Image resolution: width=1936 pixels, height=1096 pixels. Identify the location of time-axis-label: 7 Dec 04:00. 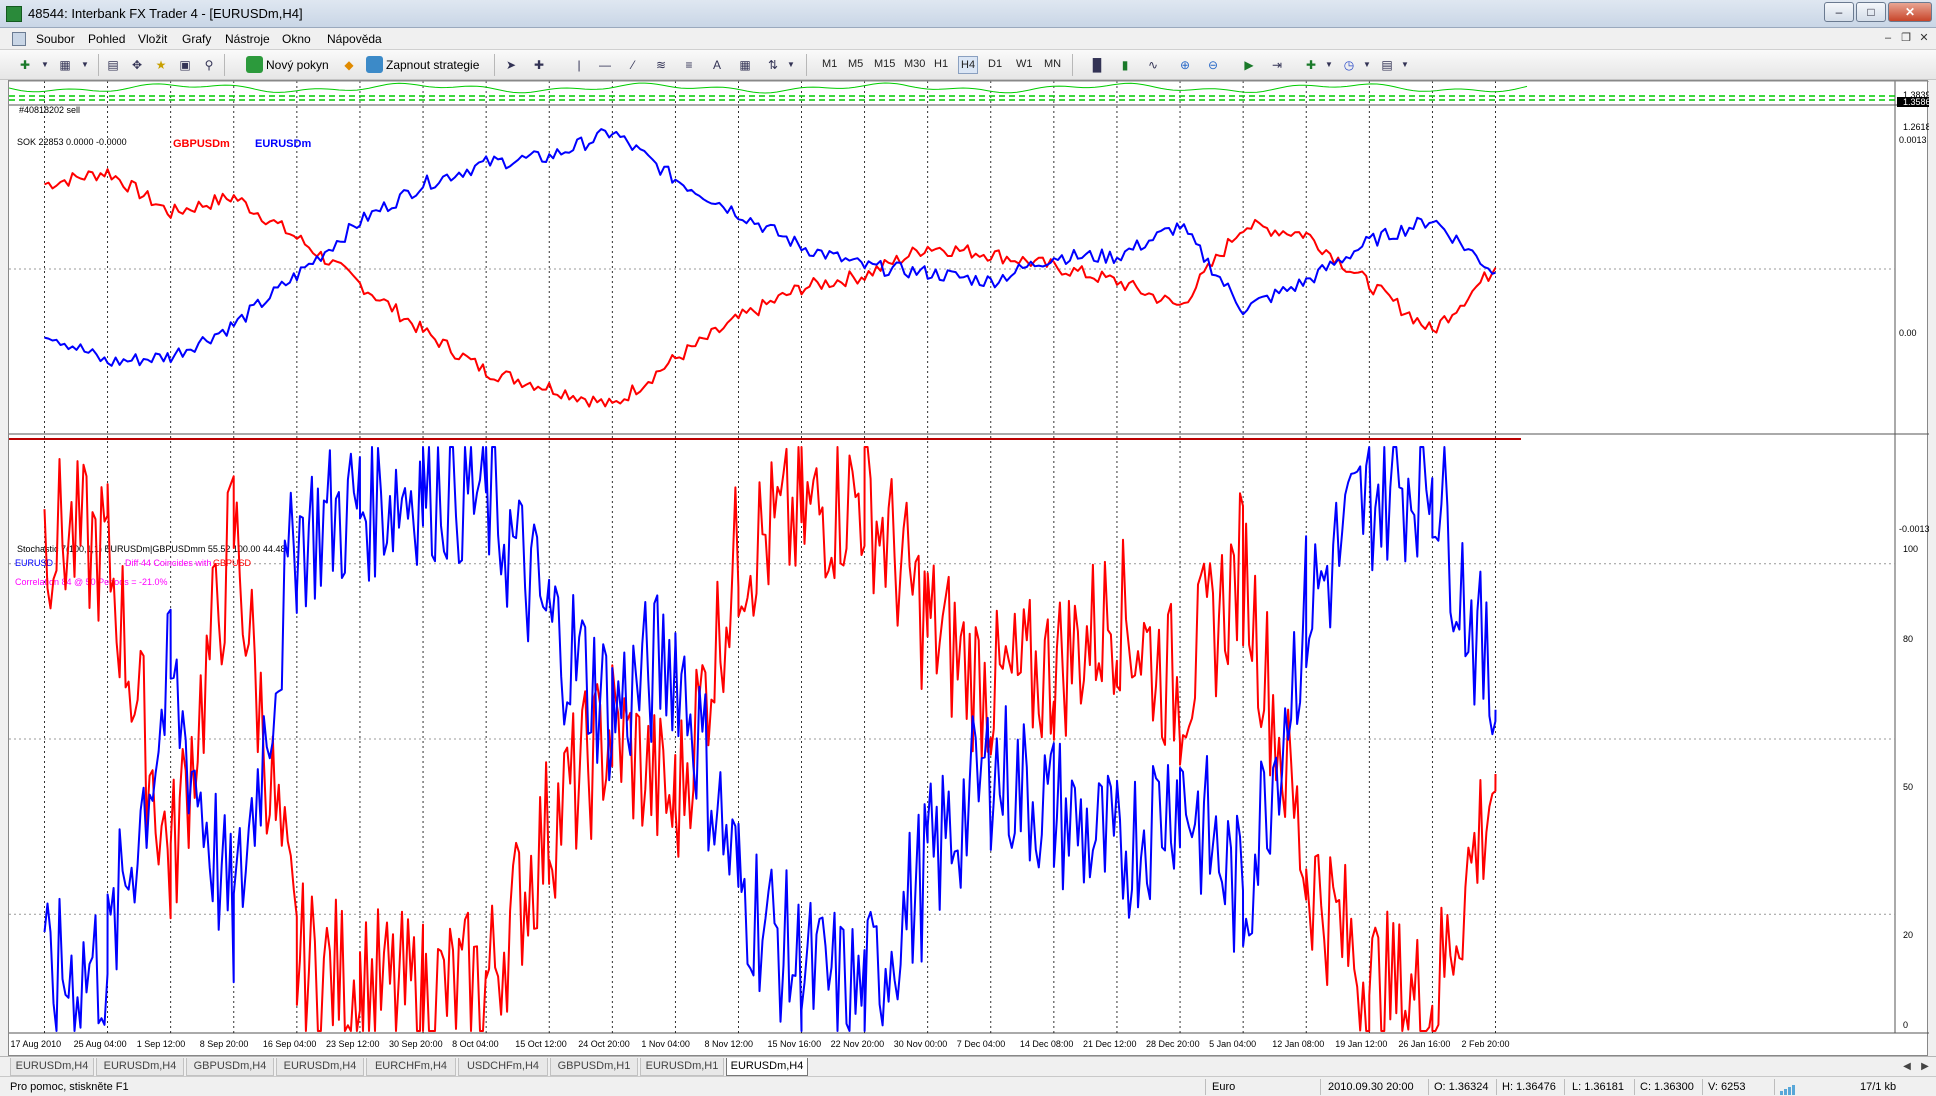
(981, 1044).